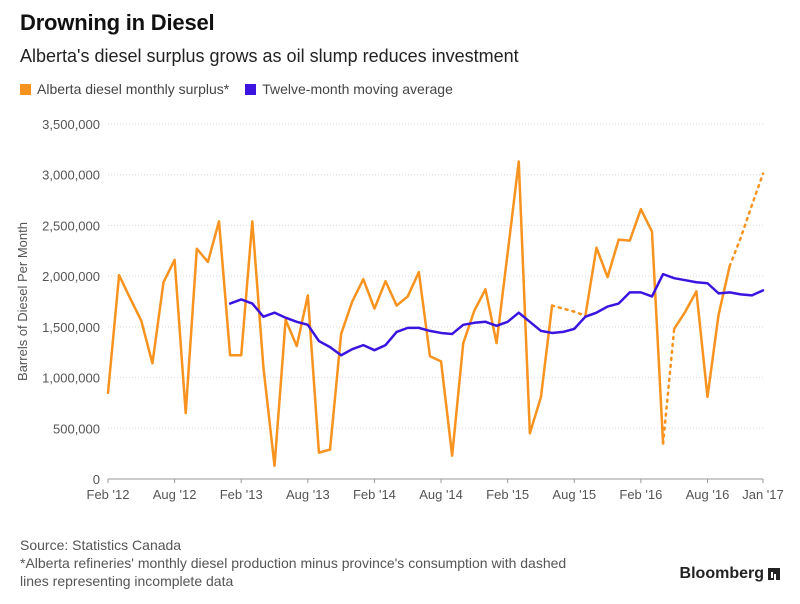 The width and height of the screenshot is (800, 604). Describe the element at coordinates (241, 494) in the screenshot. I see `x-tick-label: Feb '13` at that location.